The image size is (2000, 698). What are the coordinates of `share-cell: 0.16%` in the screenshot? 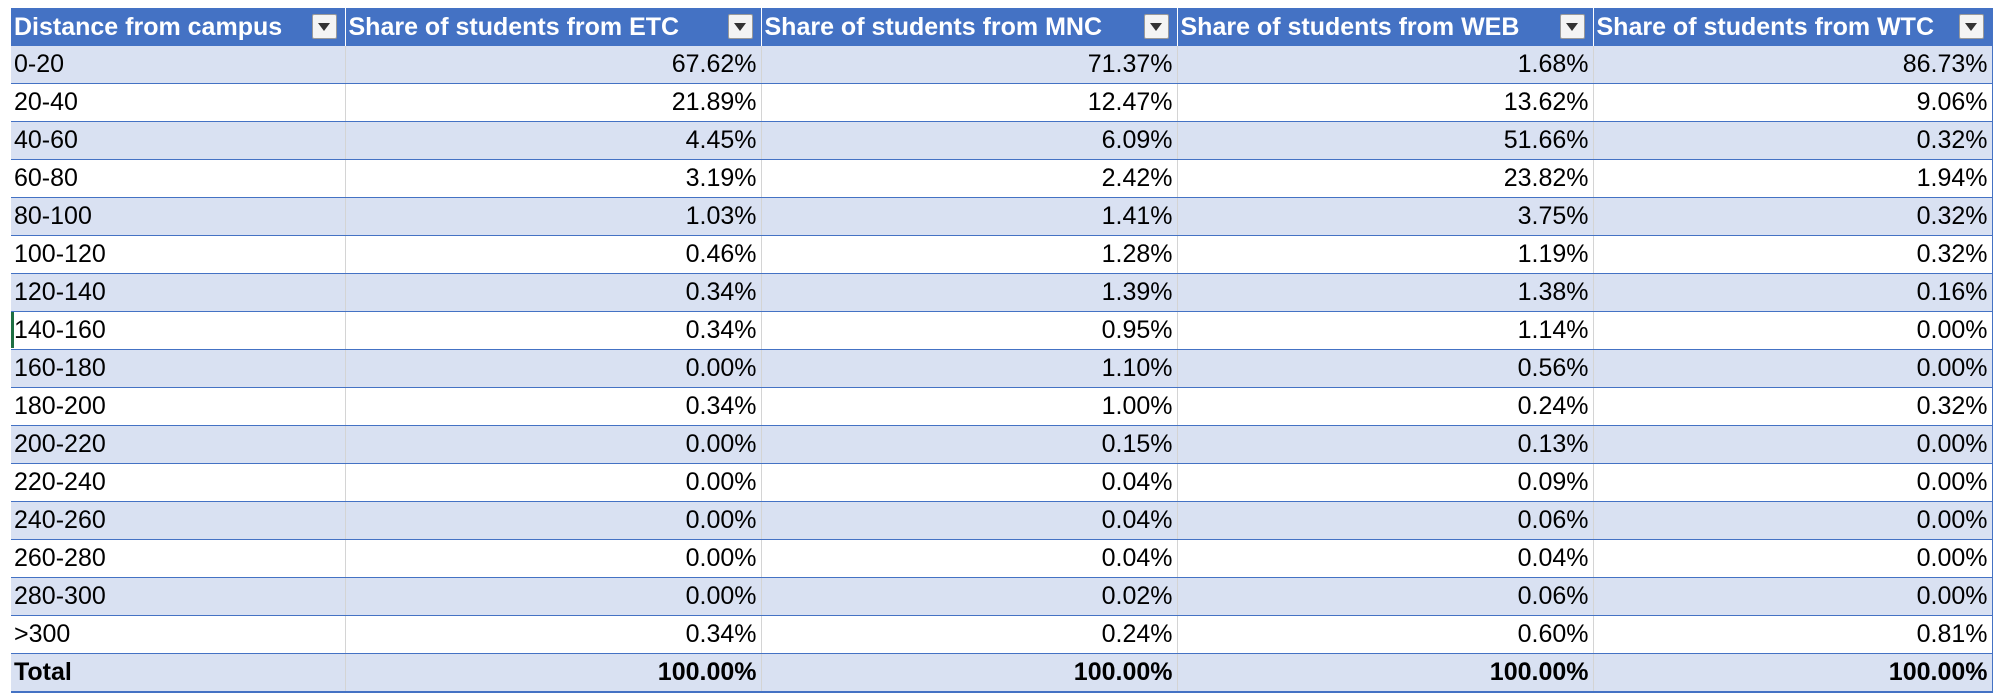 It's located at (1793, 292).